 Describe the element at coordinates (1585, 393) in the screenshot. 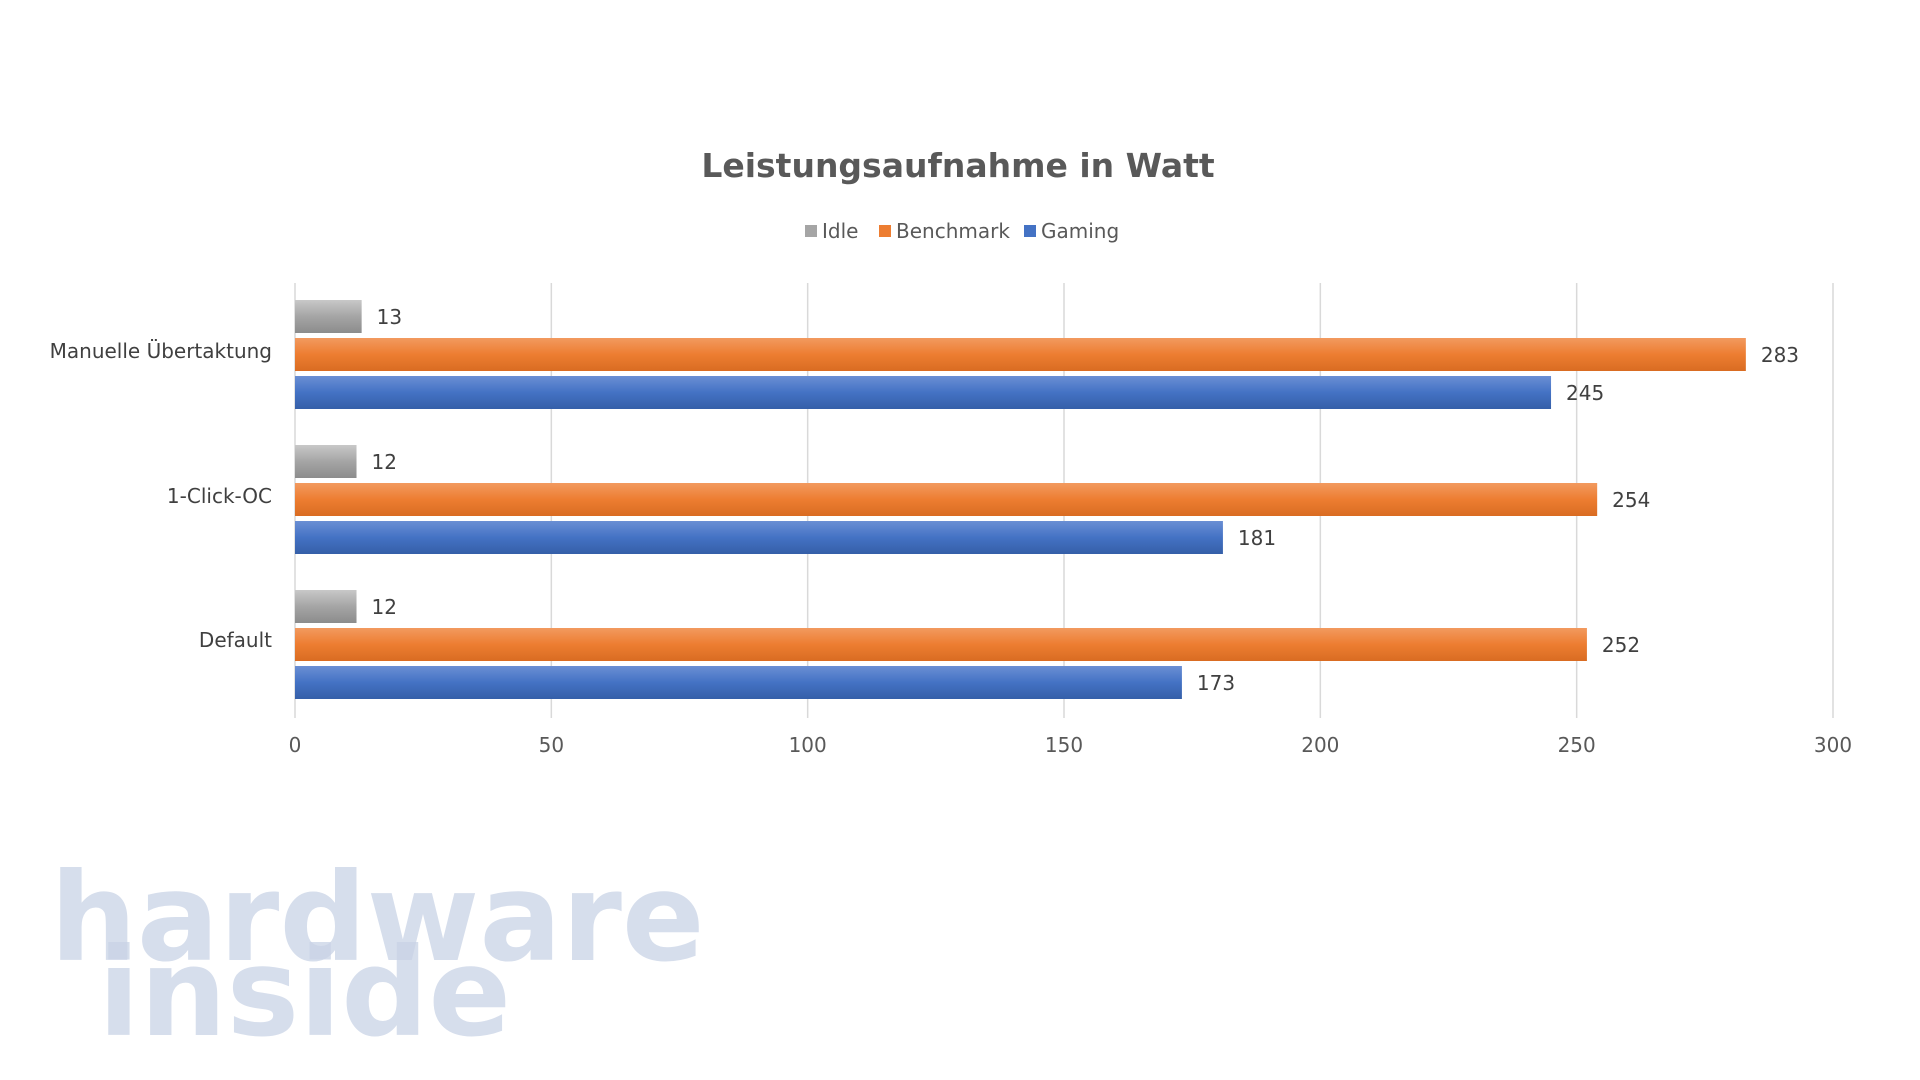

I see `data-label-gaming-manuelle-bertaktung: 245` at that location.